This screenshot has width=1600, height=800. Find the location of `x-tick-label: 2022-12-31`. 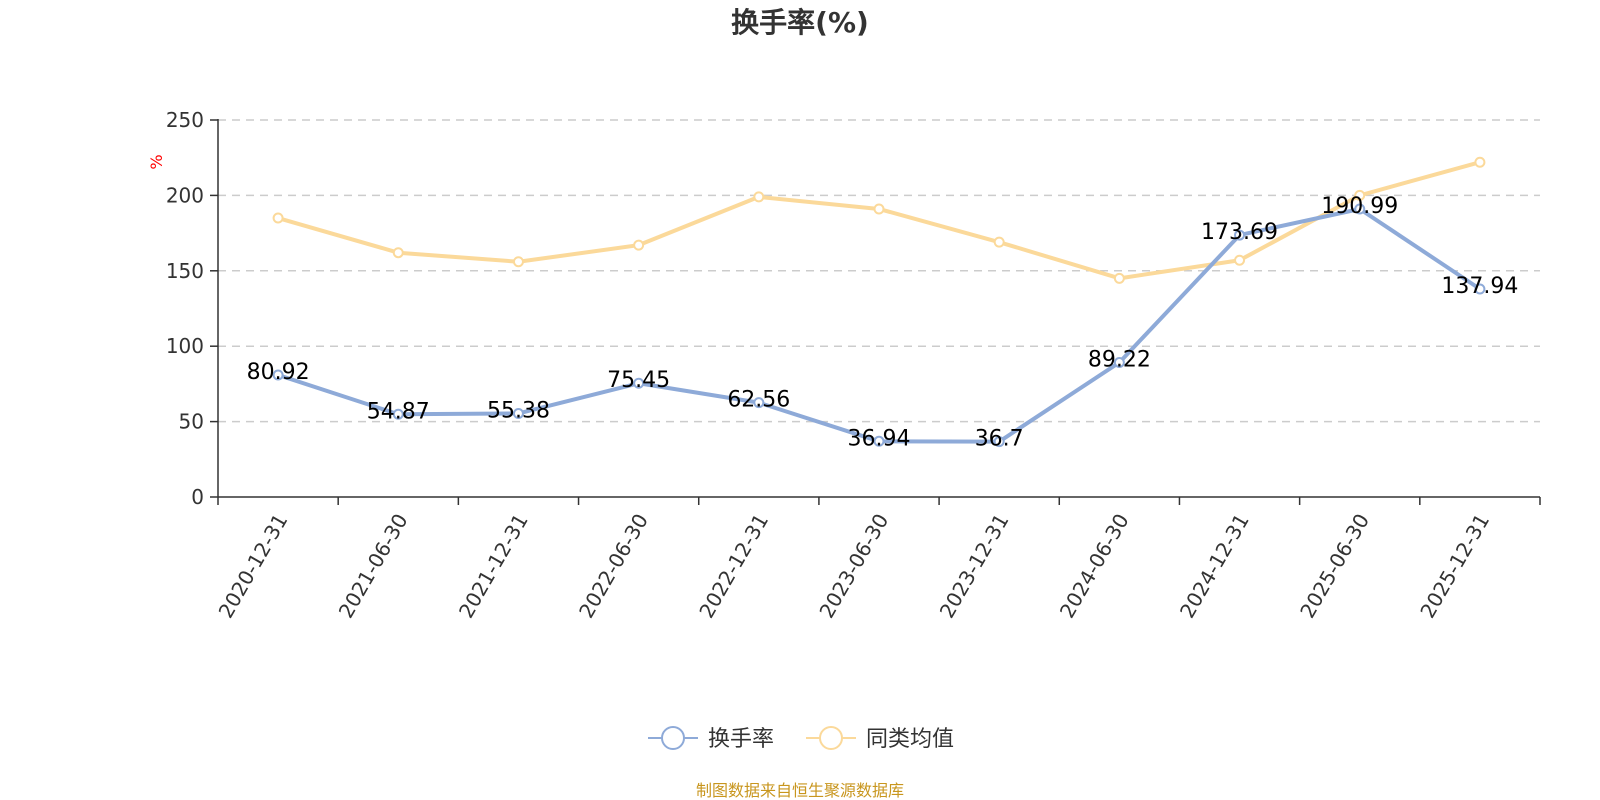

x-tick-label: 2022-12-31 is located at coordinates (733, 566).